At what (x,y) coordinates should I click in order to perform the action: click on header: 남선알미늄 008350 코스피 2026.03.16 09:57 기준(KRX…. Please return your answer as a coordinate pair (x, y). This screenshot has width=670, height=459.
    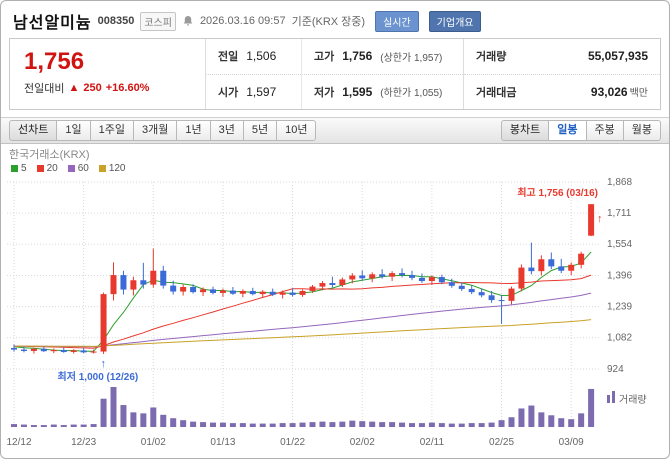
    Looking at the image, I should click on (335, 19).